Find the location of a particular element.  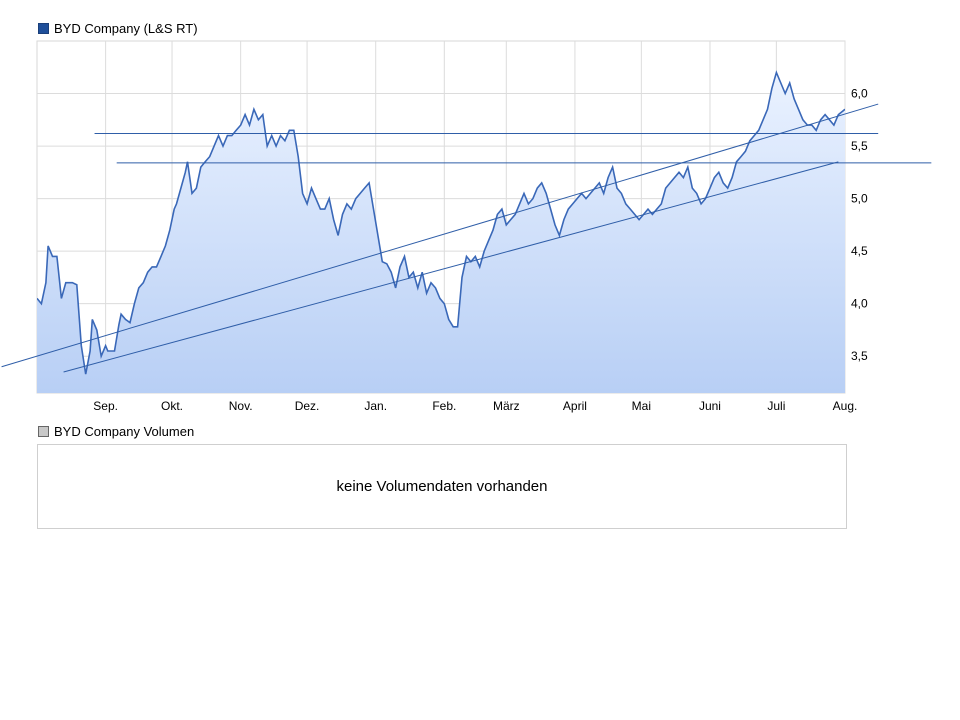

x-tick-label: Okt. is located at coordinates (172, 406).